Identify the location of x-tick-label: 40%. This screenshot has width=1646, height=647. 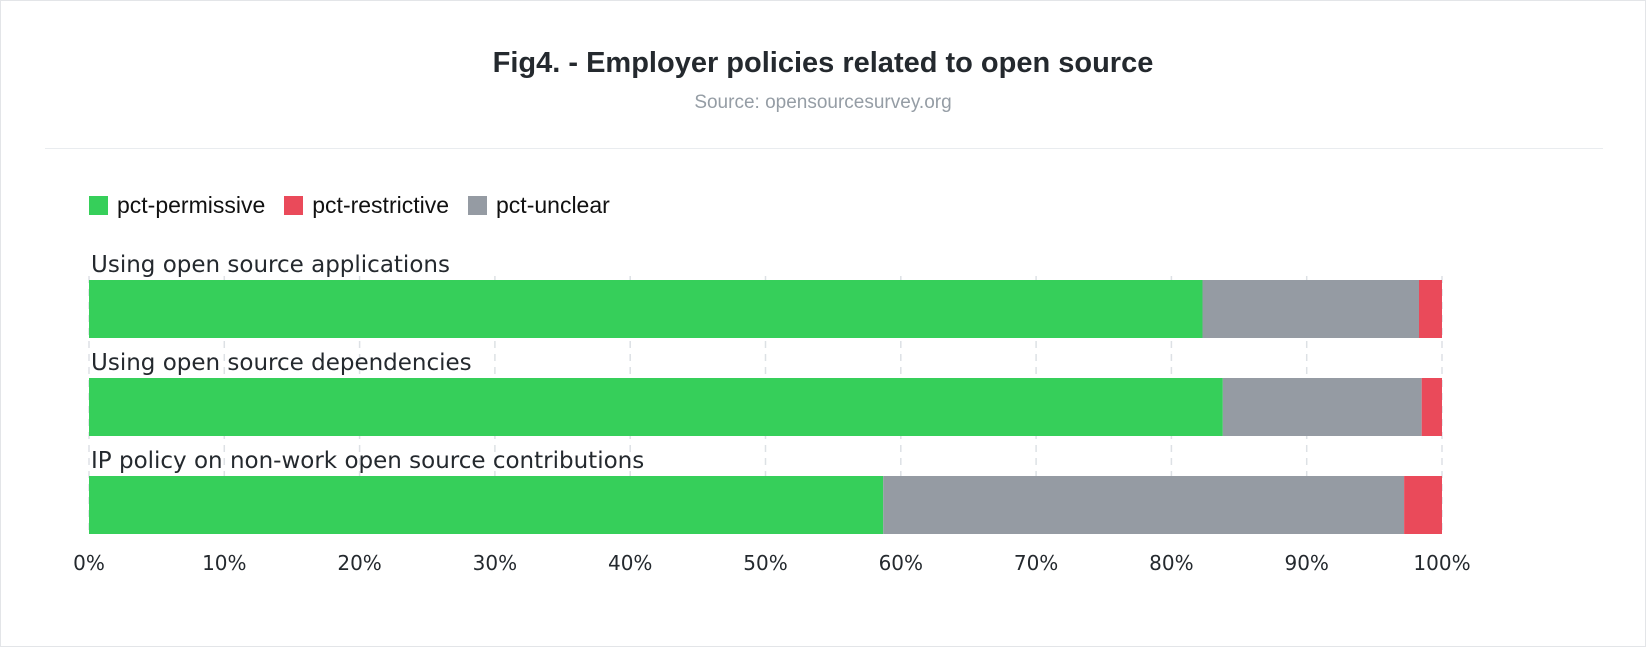
(630, 563).